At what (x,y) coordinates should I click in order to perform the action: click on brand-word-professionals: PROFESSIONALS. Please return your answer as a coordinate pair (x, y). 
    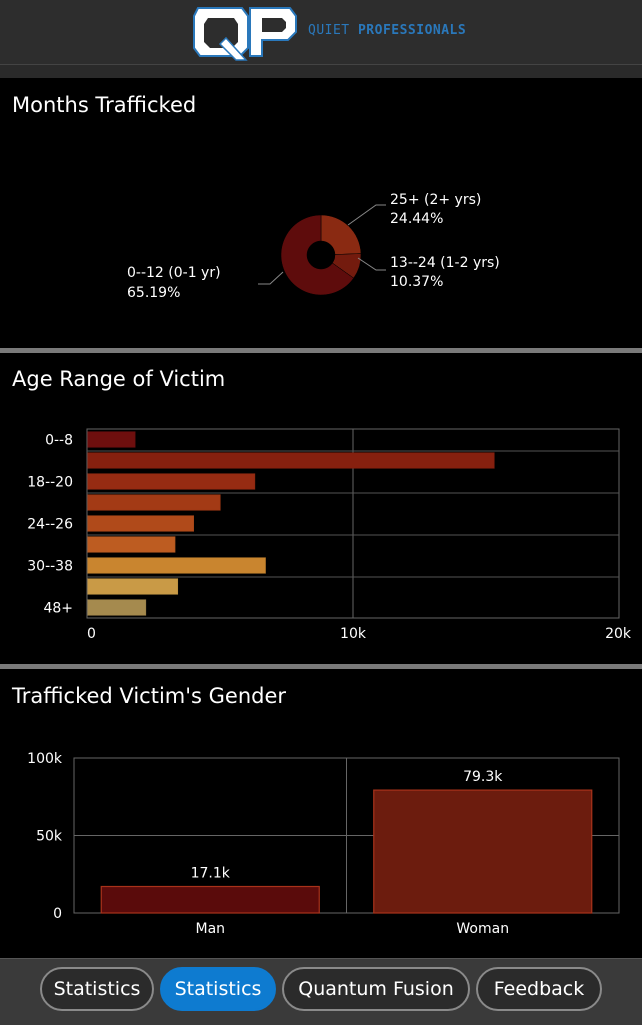
    Looking at the image, I should click on (412, 30).